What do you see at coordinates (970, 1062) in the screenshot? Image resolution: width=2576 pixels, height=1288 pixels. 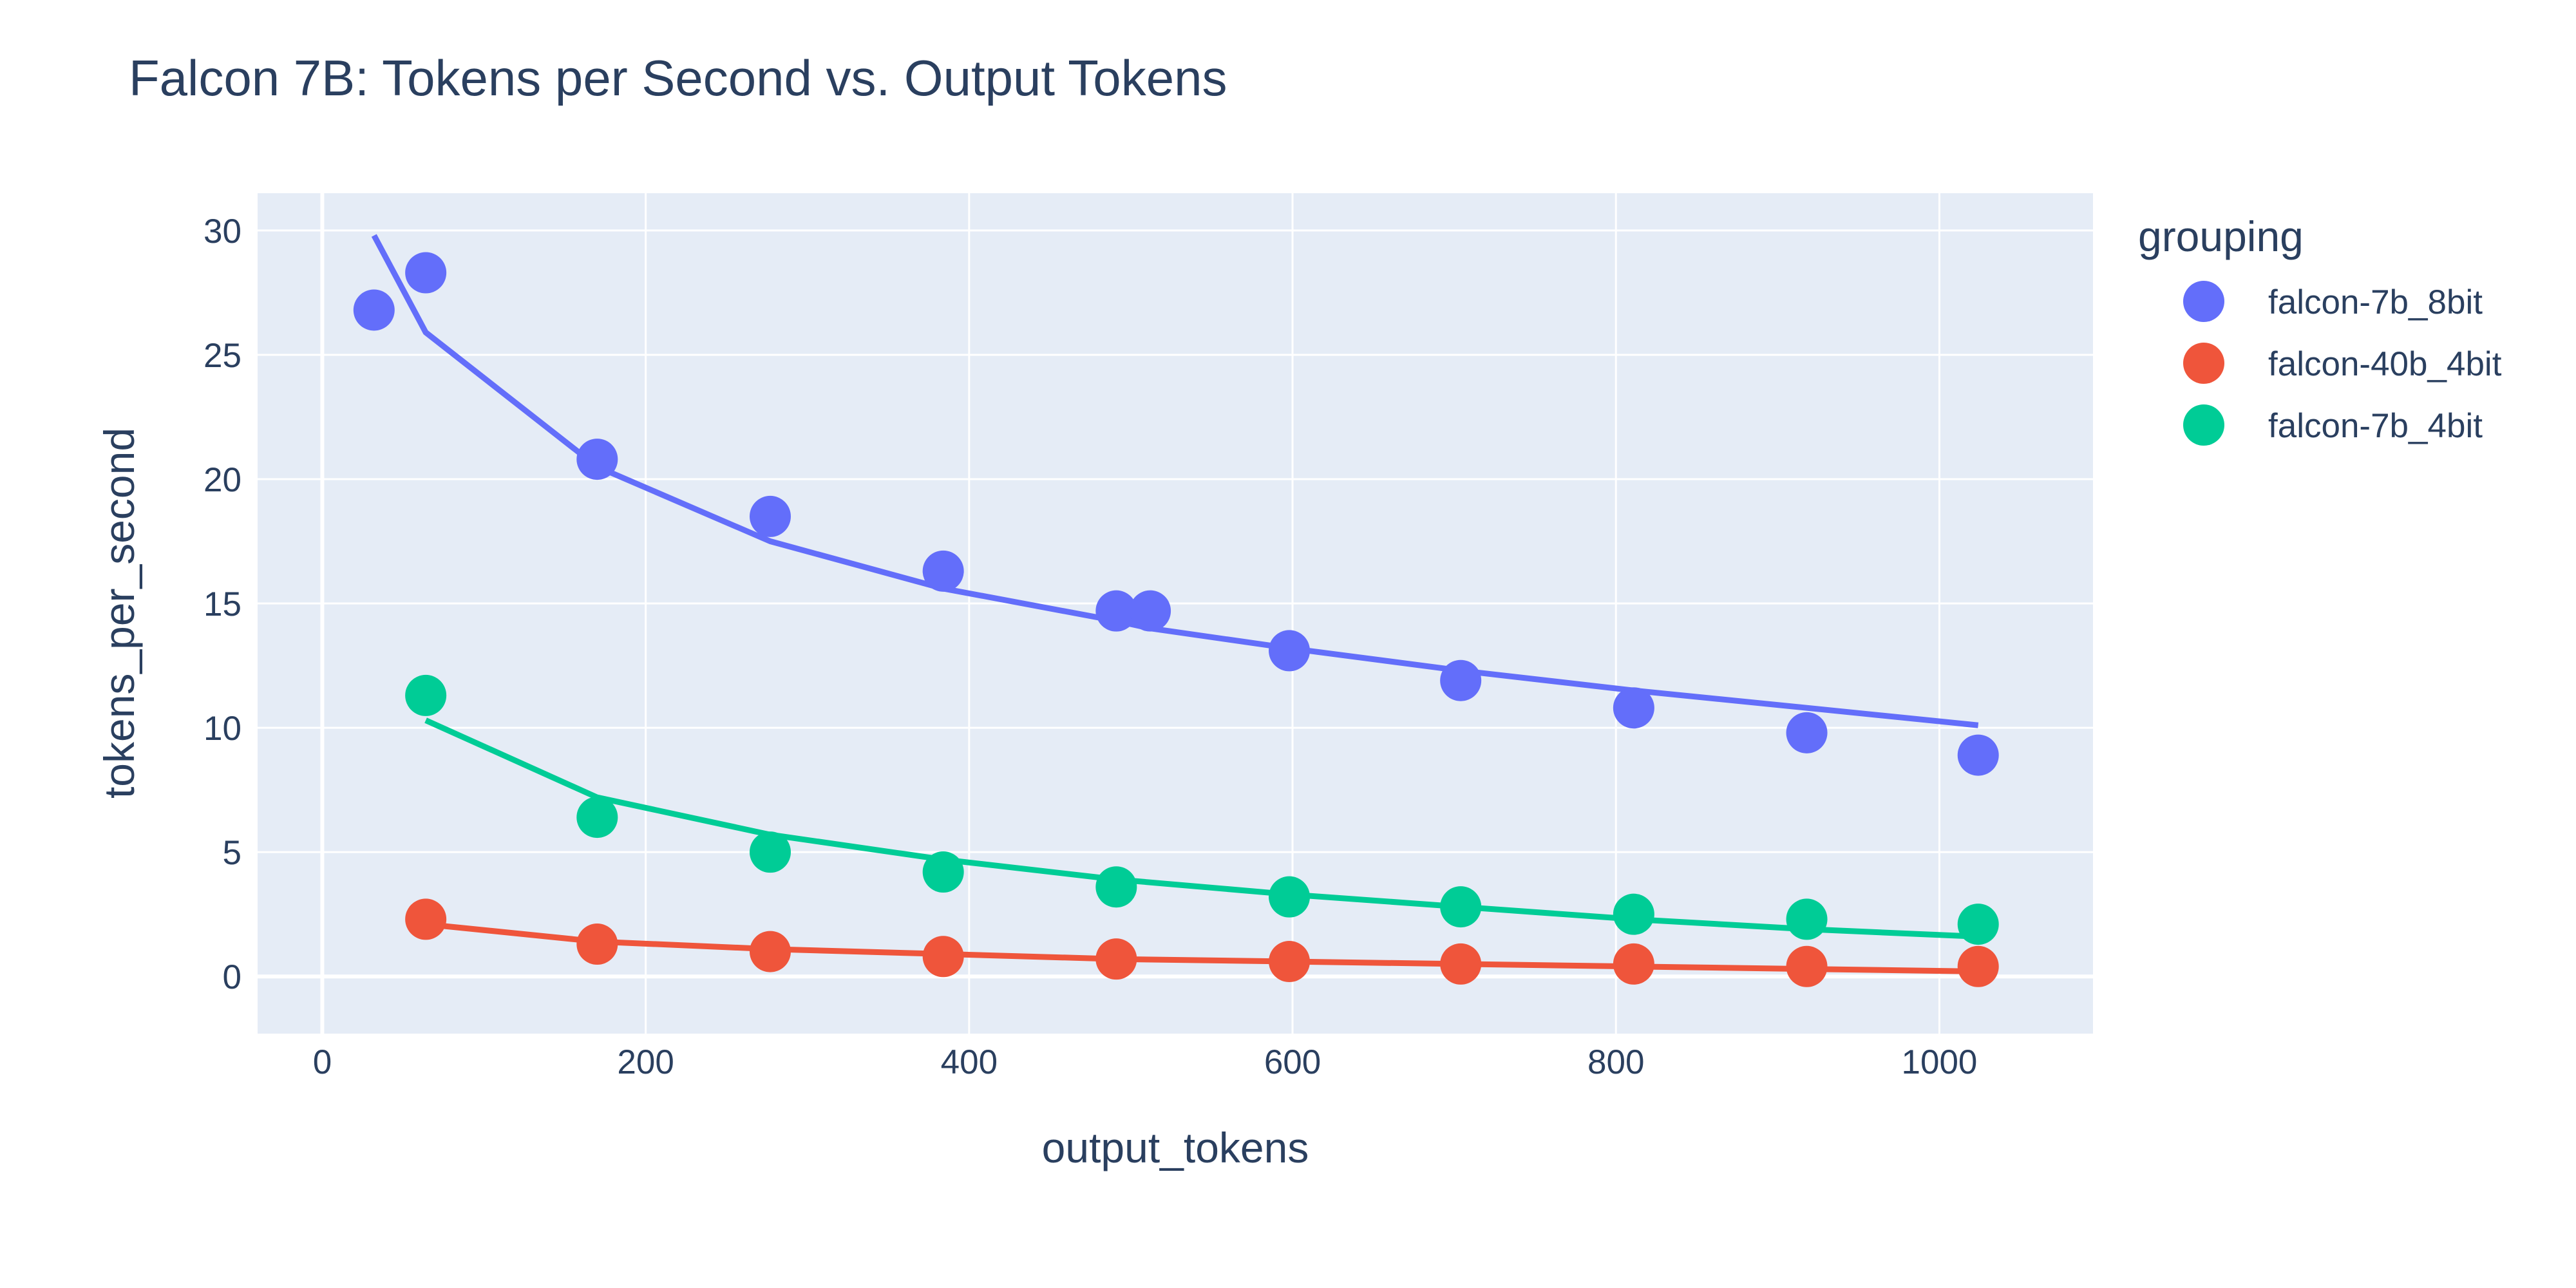 I see `x-tick-label: 400` at bounding box center [970, 1062].